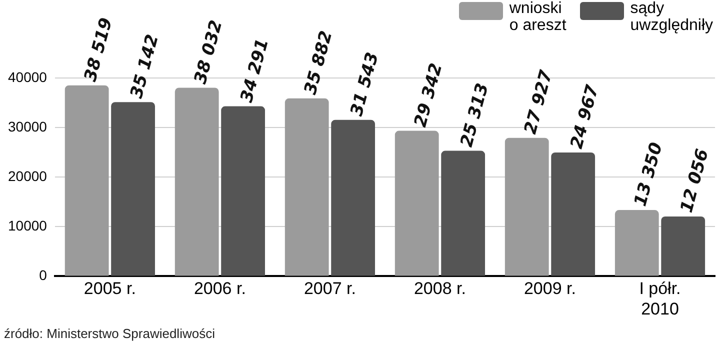 The image size is (721, 343). I want to click on legend-label: sądy uwzględniły, so click(671, 17).